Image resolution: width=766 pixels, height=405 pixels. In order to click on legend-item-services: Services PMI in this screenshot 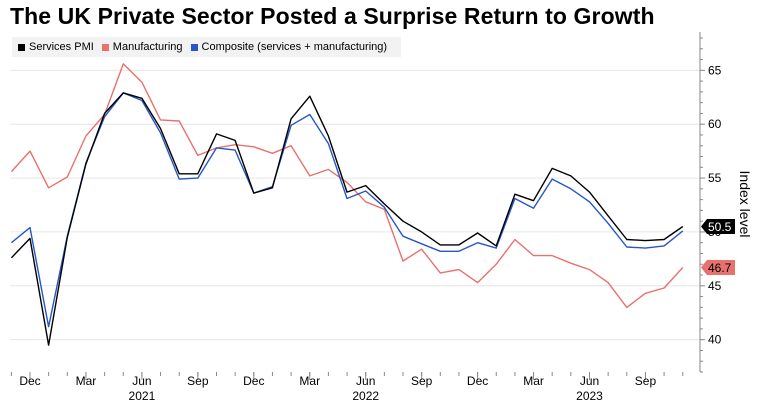, I will do `click(56, 47)`.